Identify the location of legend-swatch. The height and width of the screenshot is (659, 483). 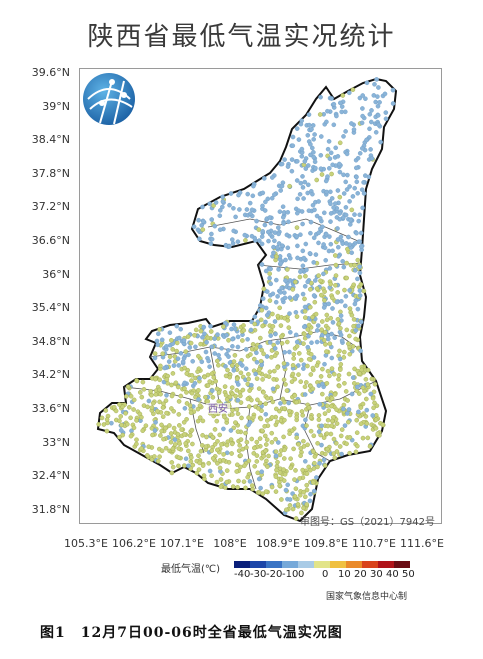
(306, 564).